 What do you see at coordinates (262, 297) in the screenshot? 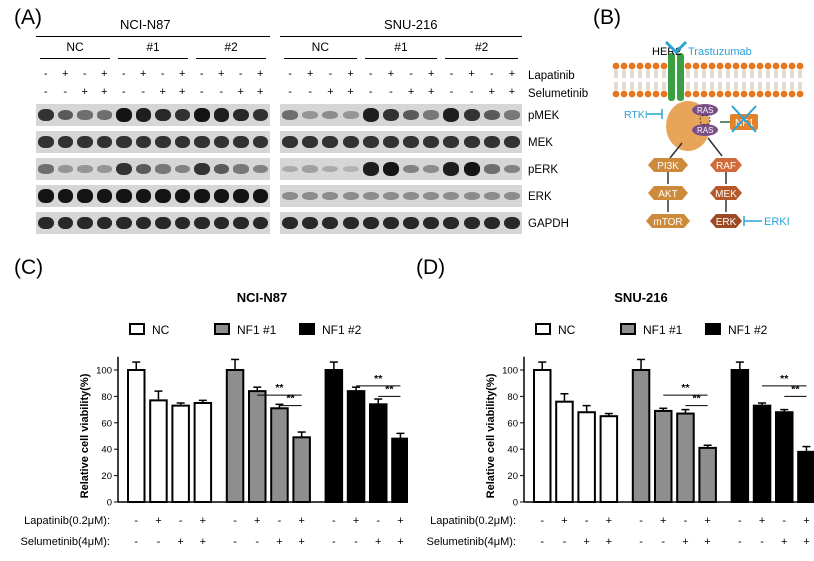
I see `chart-title: NCI-N87` at bounding box center [262, 297].